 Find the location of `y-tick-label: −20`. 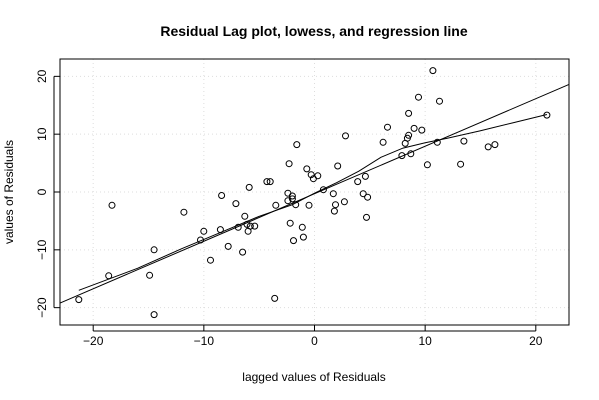

y-tick-label: −20 is located at coordinates (42, 307).